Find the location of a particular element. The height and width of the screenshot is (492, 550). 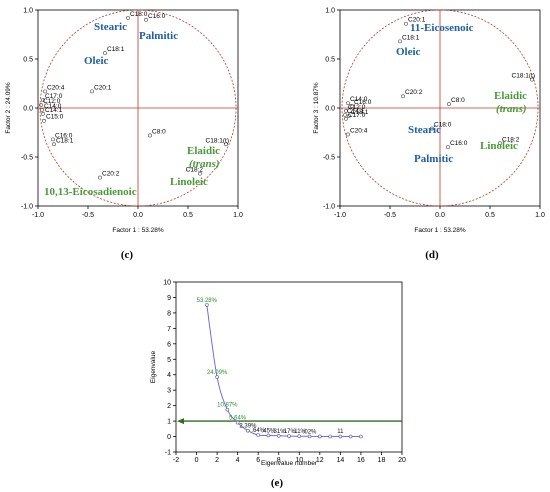

d-point-label: C8:0 is located at coordinates (458, 100).